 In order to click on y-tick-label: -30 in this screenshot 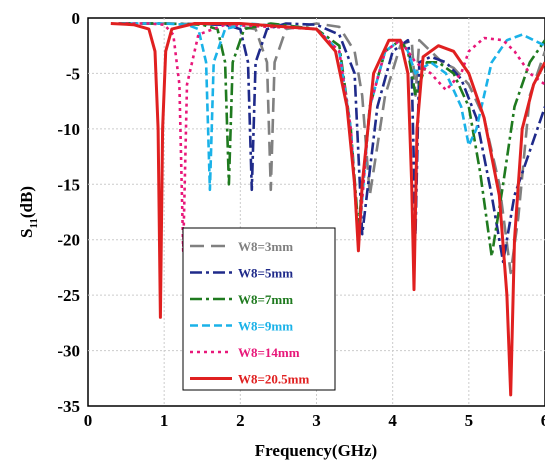, I will do `click(68, 351)`.